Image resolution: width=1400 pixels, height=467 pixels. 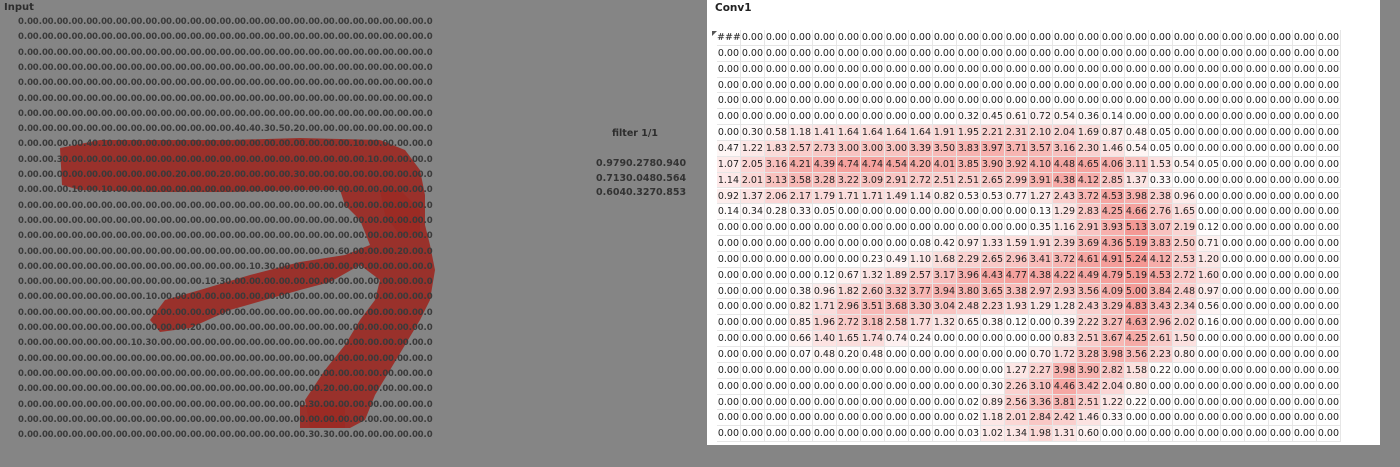 I want to click on input-cell: 0.2, so click(x=396, y=251).